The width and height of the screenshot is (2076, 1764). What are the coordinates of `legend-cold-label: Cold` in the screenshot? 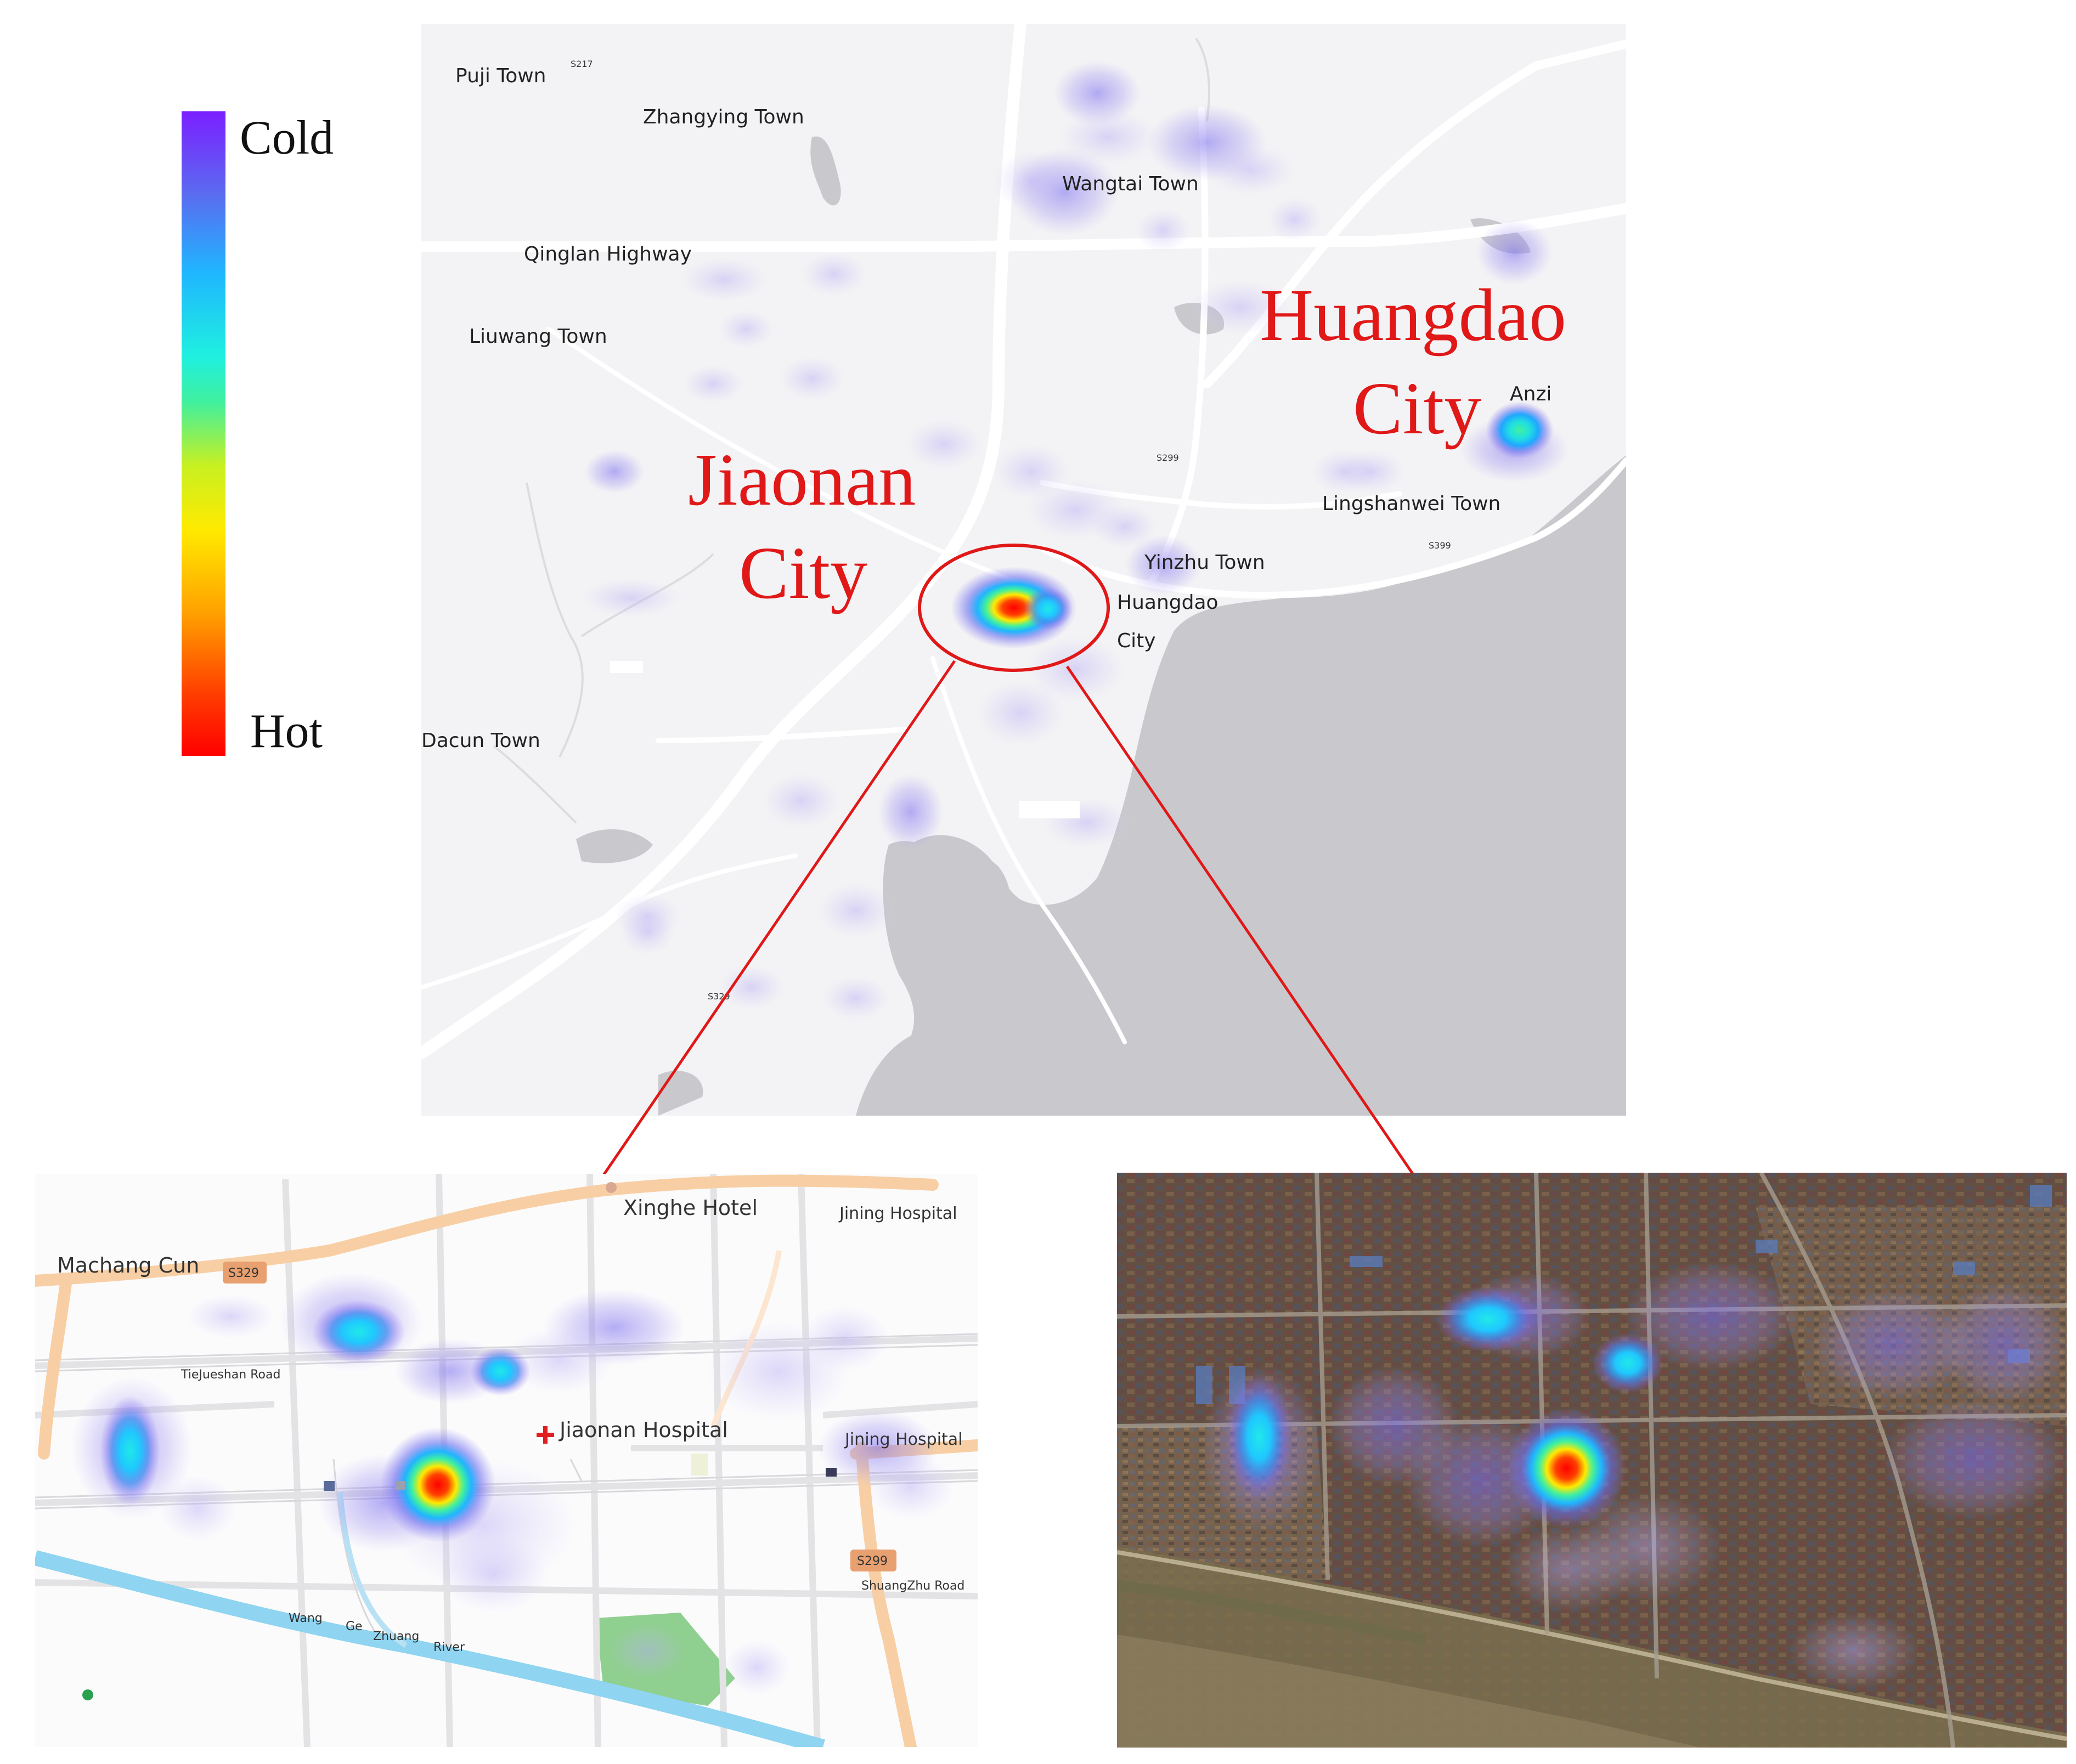 It's located at (287, 138).